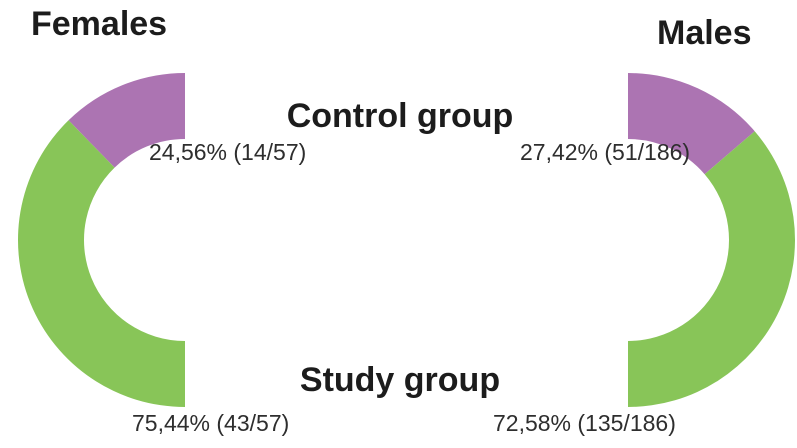 The height and width of the screenshot is (448, 797). What do you see at coordinates (228, 152) in the screenshot?
I see `females-control-value-label: 24,56% (14/57)` at bounding box center [228, 152].